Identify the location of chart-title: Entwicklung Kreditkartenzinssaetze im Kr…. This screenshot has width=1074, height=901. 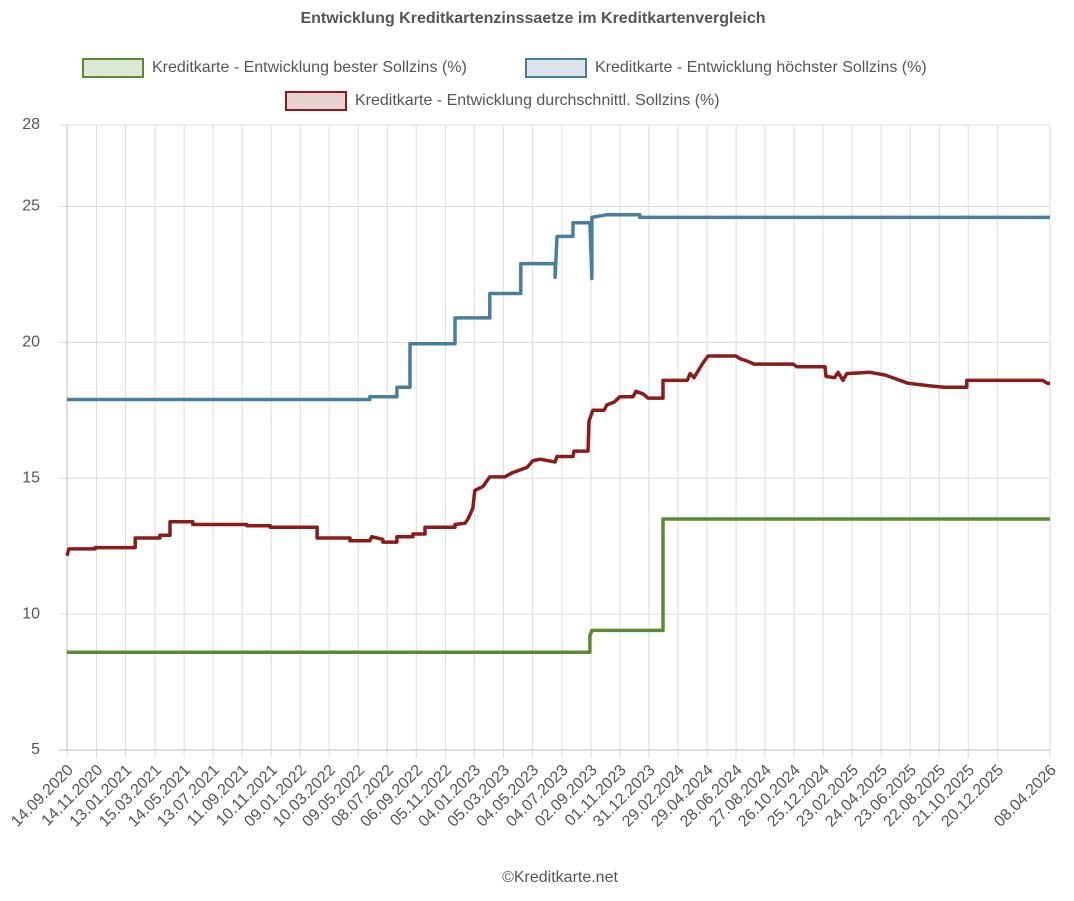
(532, 18).